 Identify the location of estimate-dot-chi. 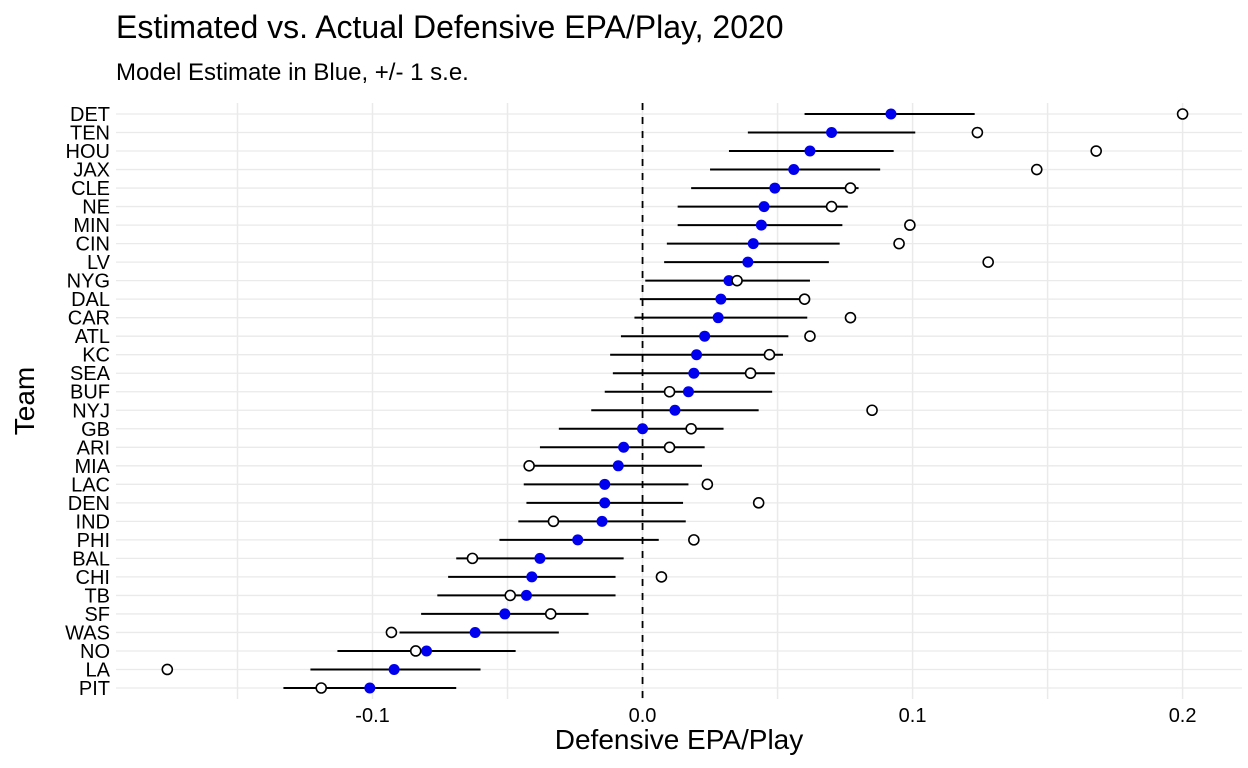
(532, 577).